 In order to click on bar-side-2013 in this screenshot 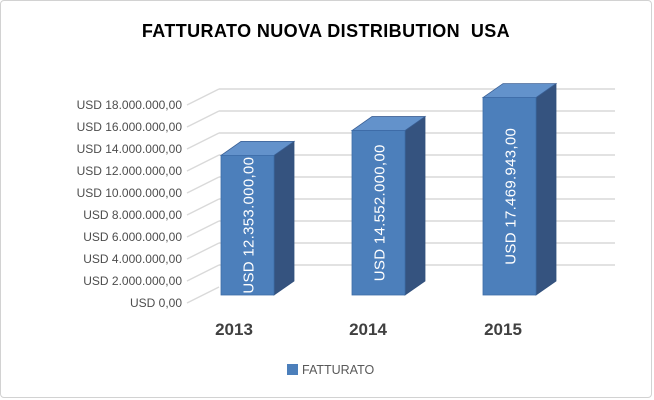, I will do `click(284, 218)`.